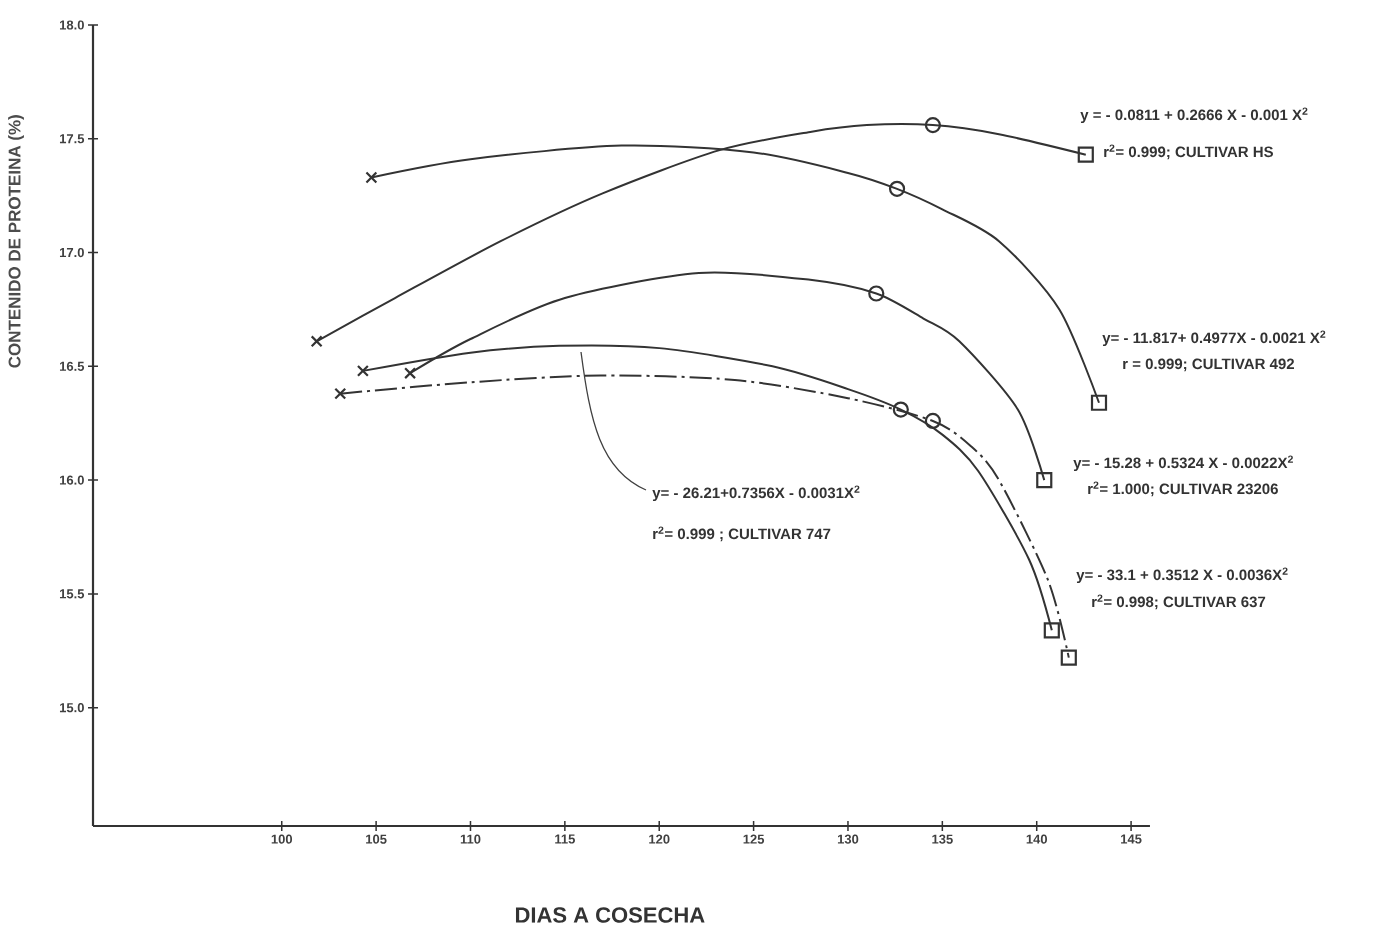 This screenshot has width=1397, height=930. I want to click on y-tick-label: 17.5, so click(72, 139).